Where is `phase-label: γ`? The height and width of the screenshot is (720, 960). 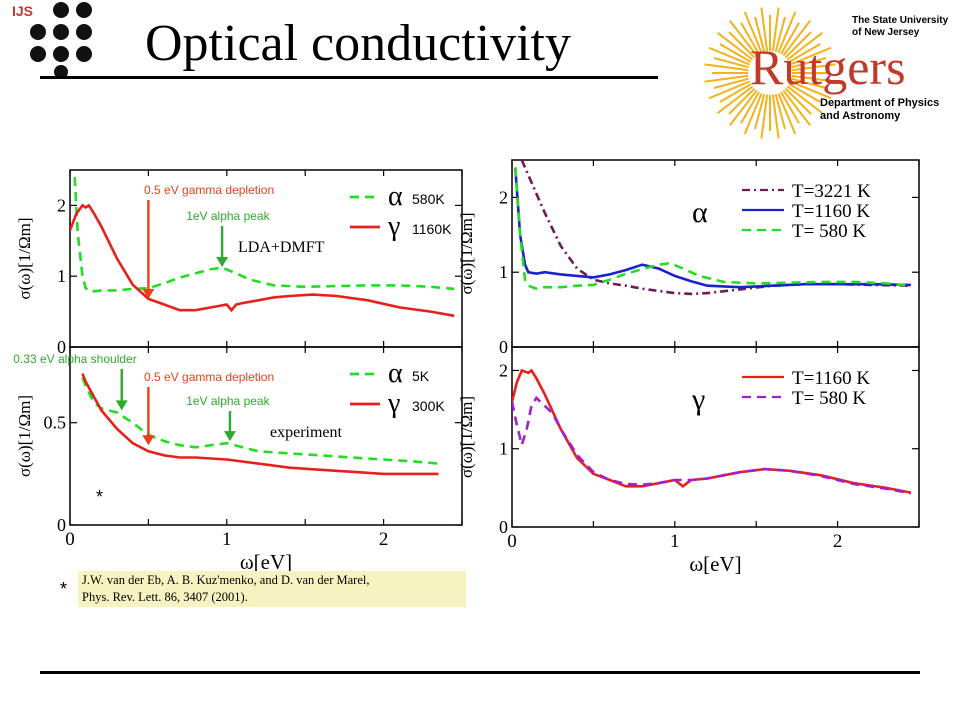 phase-label: γ is located at coordinates (698, 399).